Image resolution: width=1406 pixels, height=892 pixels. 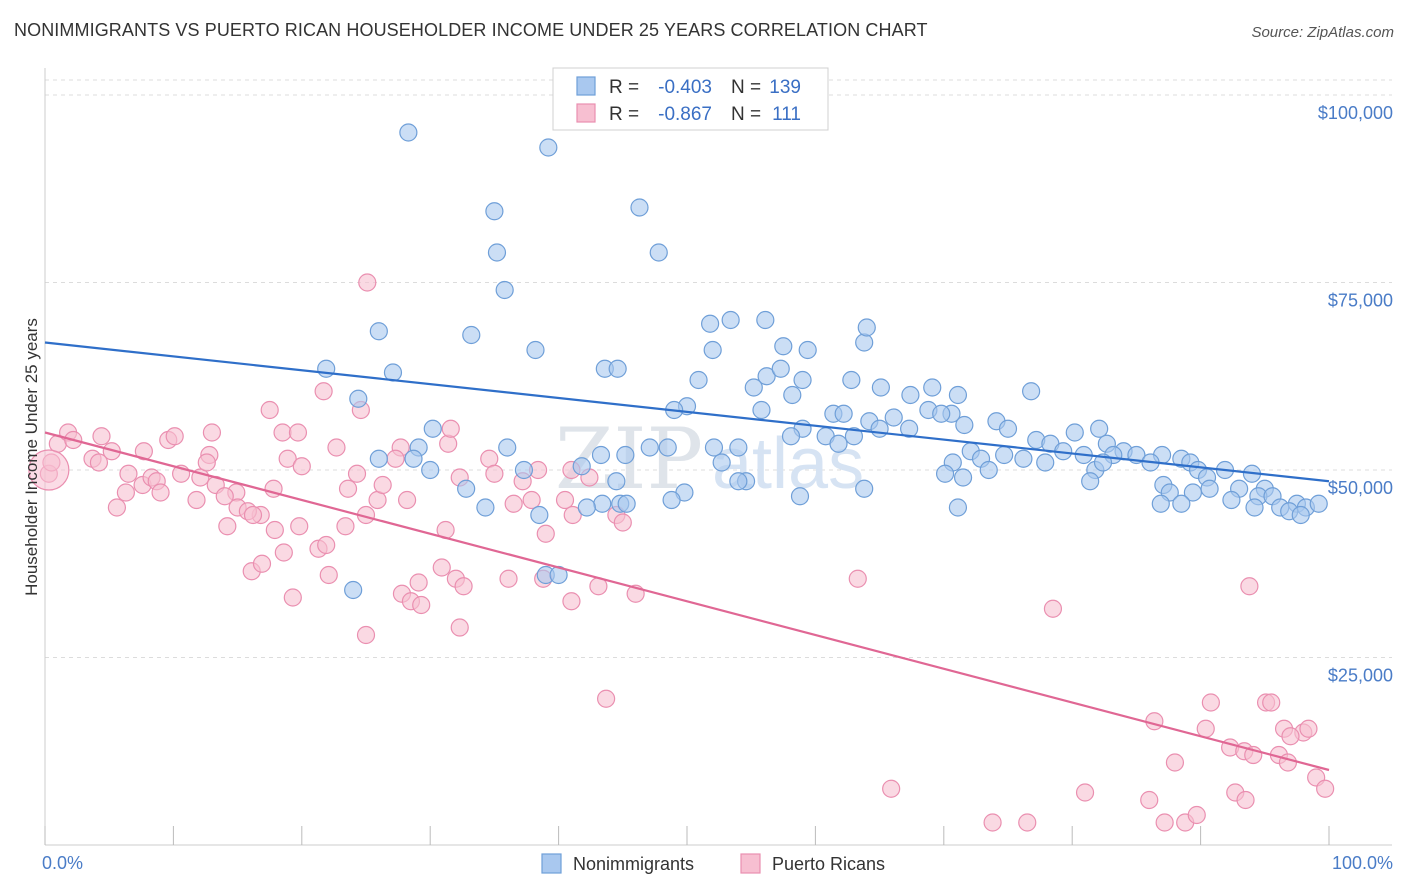 What do you see at coordinates (786, 114) in the screenshot?
I see `legend-n-value: 111` at bounding box center [786, 114].